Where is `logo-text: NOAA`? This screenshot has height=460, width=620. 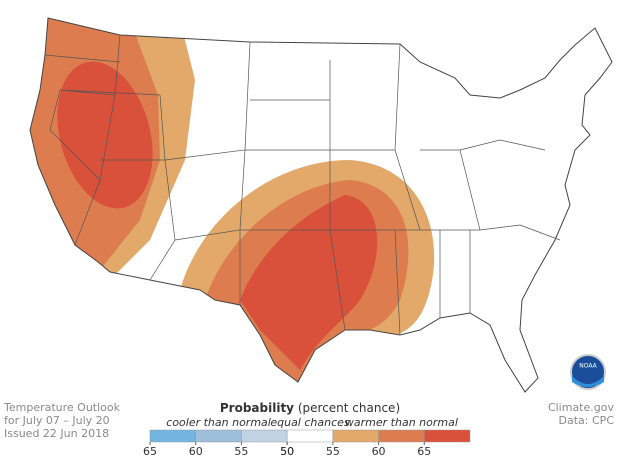 logo-text: NOAA is located at coordinates (588, 366).